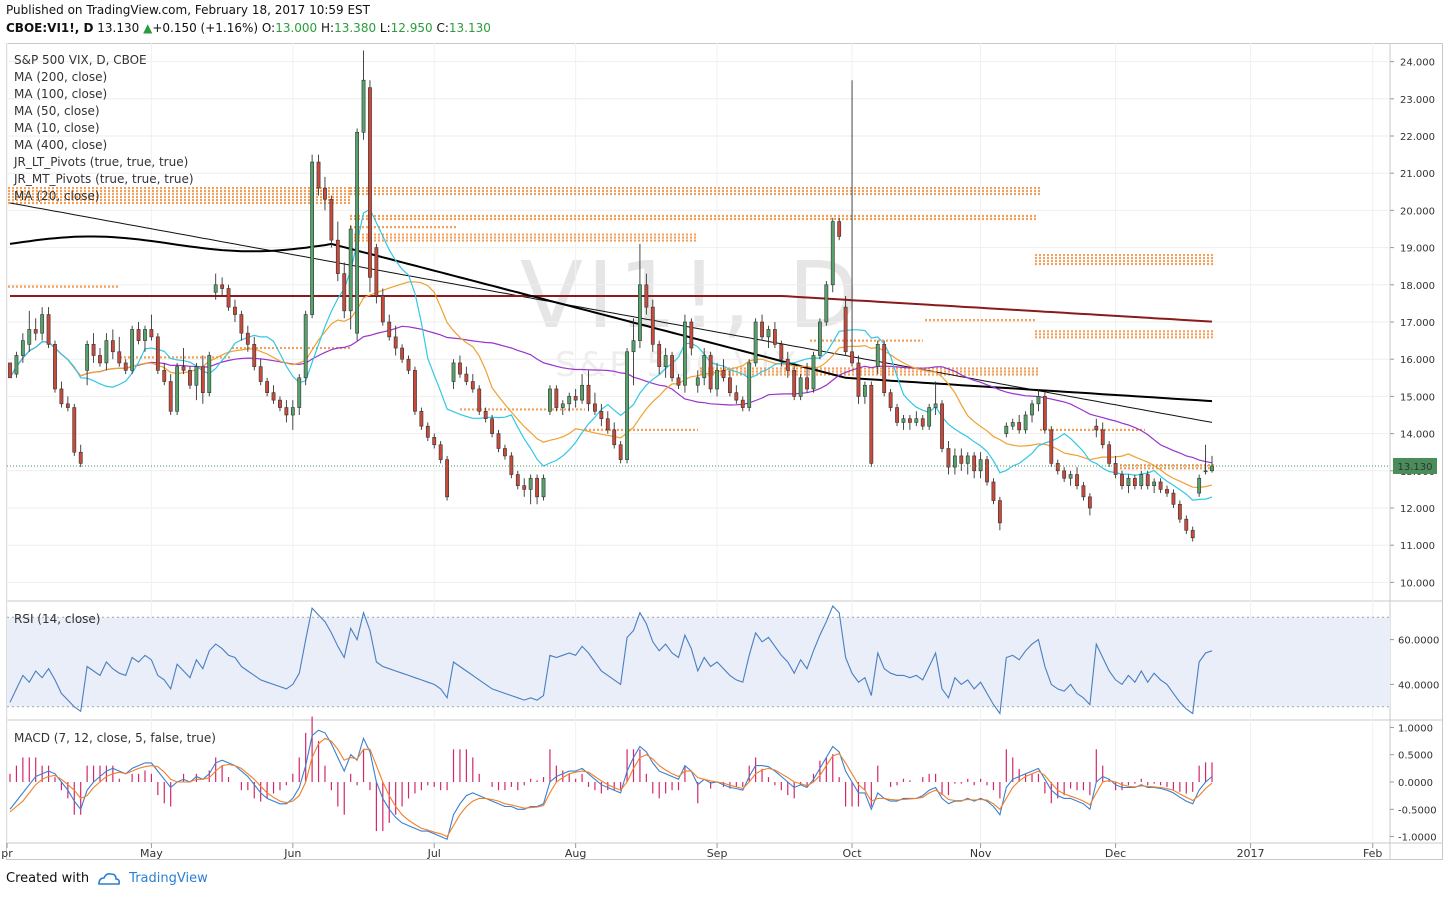 Image resolution: width=1449 pixels, height=897 pixels. I want to click on rsi-band, so click(698, 662).